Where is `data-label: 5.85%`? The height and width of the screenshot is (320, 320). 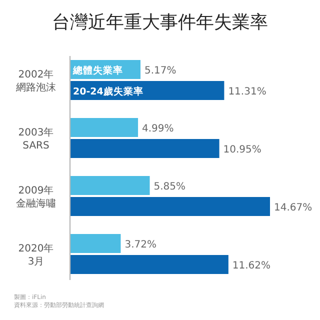 data-label: 5.85% is located at coordinates (170, 187).